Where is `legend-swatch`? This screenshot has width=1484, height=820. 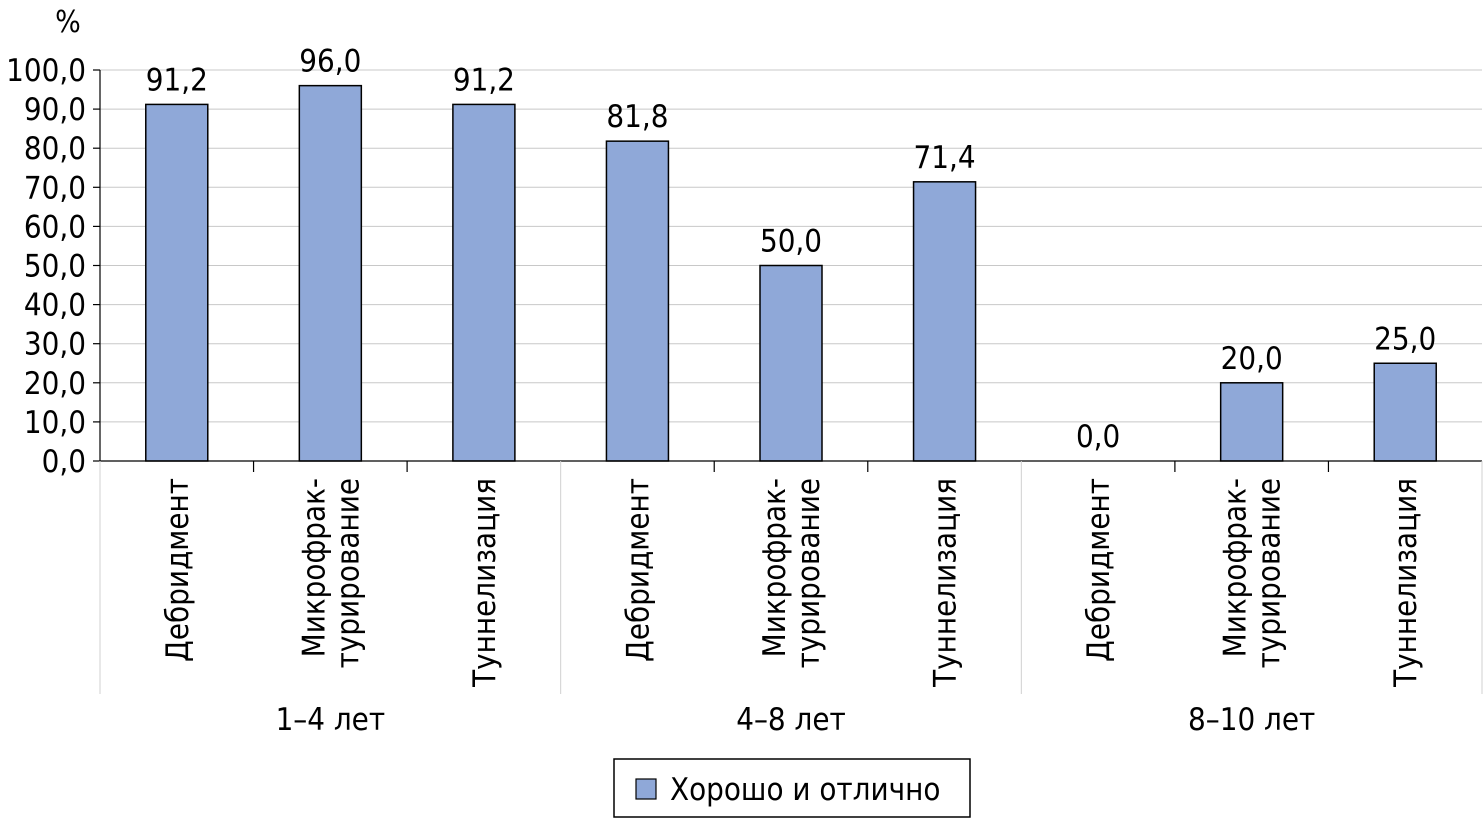 legend-swatch is located at coordinates (646, 789).